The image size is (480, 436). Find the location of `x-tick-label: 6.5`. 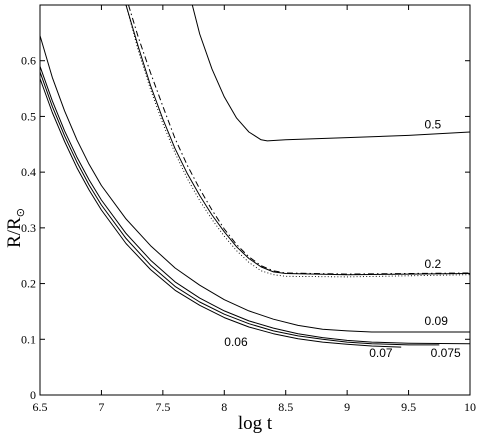

x-tick-label: 6.5 is located at coordinates (40, 407).